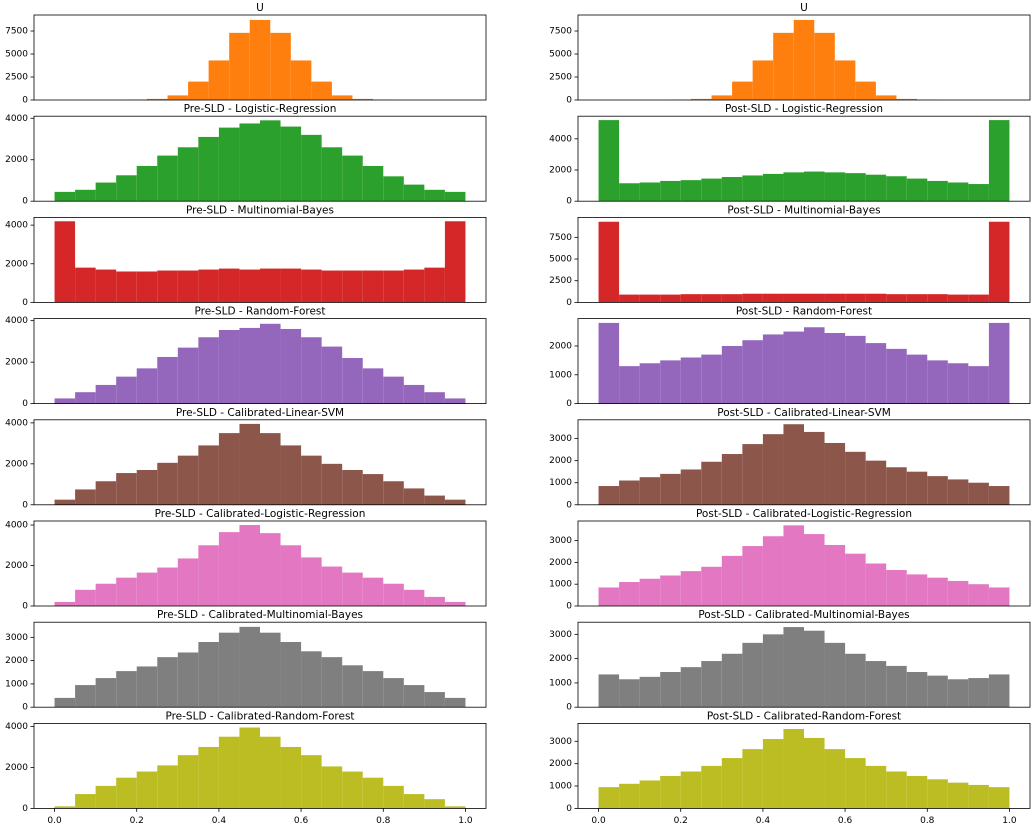  What do you see at coordinates (598, 821) in the screenshot?
I see `x-tick-label: 0.0` at bounding box center [598, 821].